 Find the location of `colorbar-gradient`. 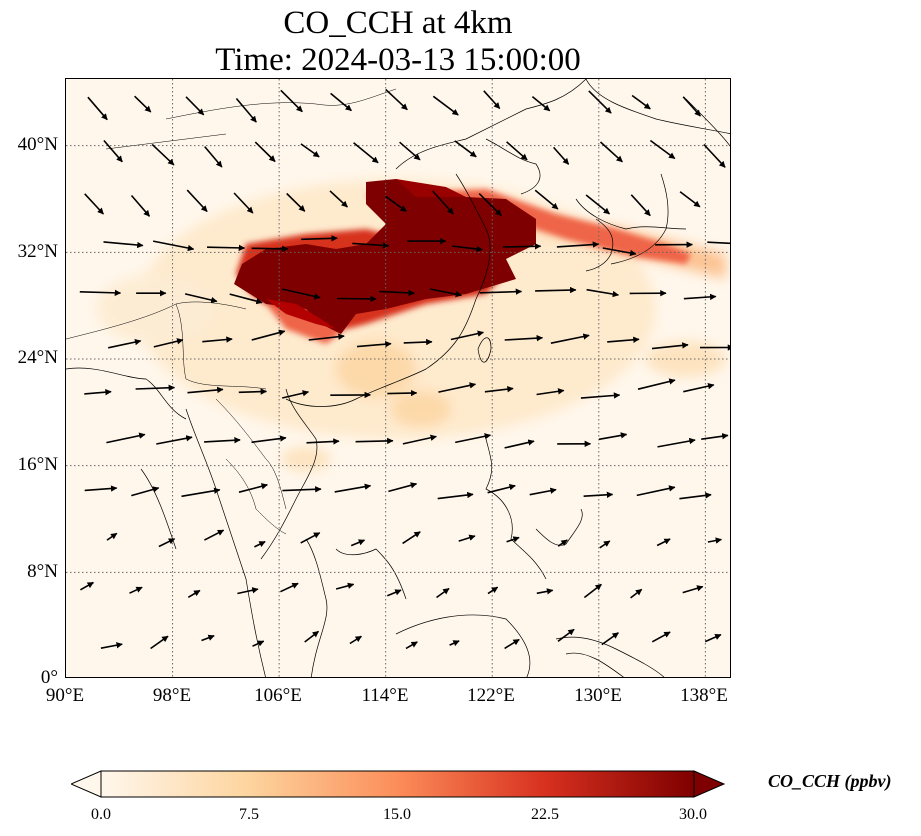

colorbar-gradient is located at coordinates (397, 784).